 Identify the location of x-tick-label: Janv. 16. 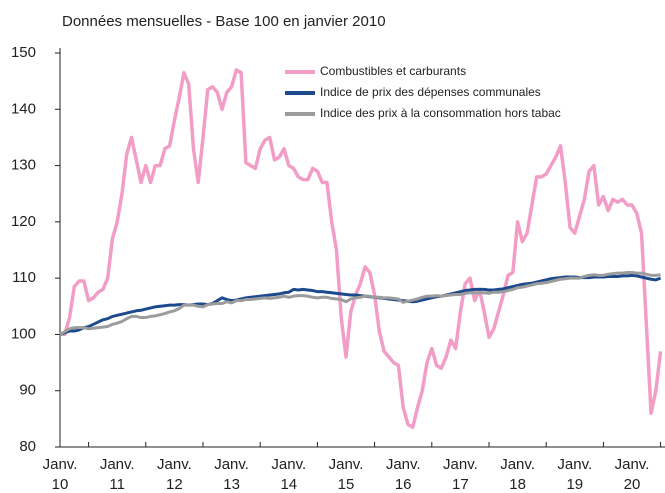
(403, 474).